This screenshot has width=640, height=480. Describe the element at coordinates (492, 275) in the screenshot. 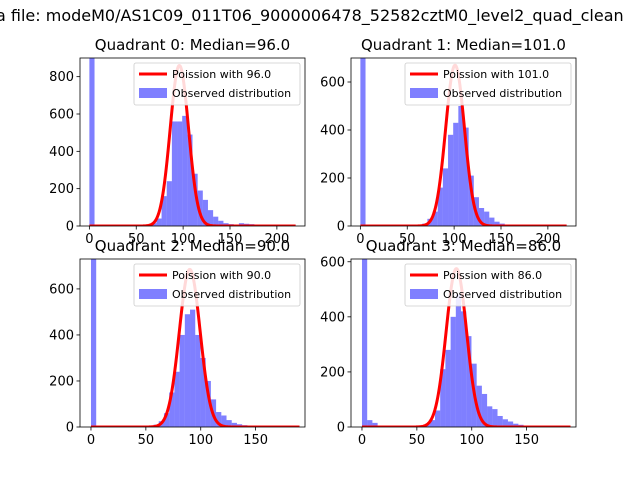

I see `legend-label-poisson: Poission with 86.0` at that location.